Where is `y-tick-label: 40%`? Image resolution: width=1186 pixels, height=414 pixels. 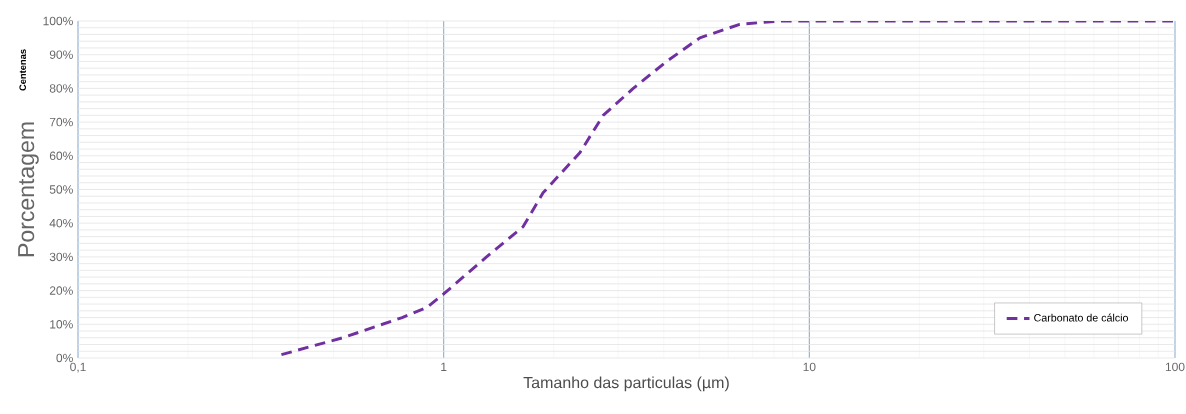
y-tick-label: 40% is located at coordinates (61, 223).